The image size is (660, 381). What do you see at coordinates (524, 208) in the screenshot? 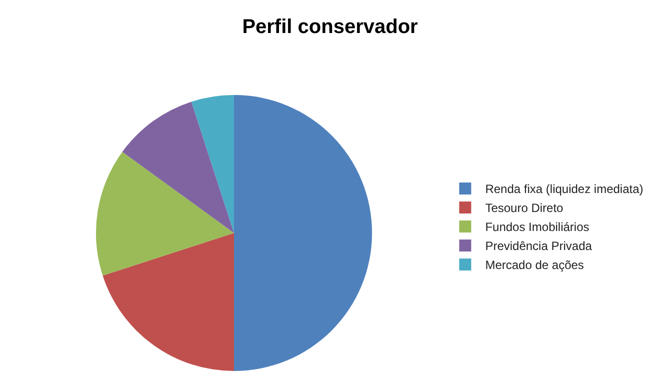
I see `legend-label: Tesouro Direto` at bounding box center [524, 208].